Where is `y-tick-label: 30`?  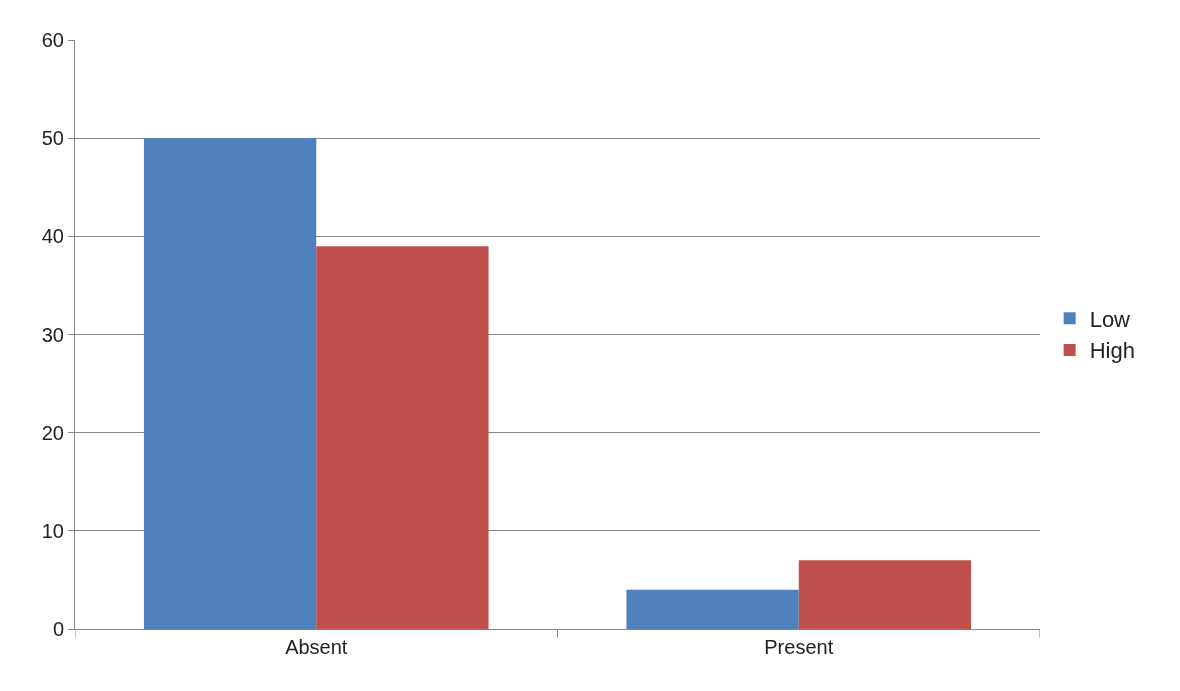 y-tick-label: 30 is located at coordinates (52, 334).